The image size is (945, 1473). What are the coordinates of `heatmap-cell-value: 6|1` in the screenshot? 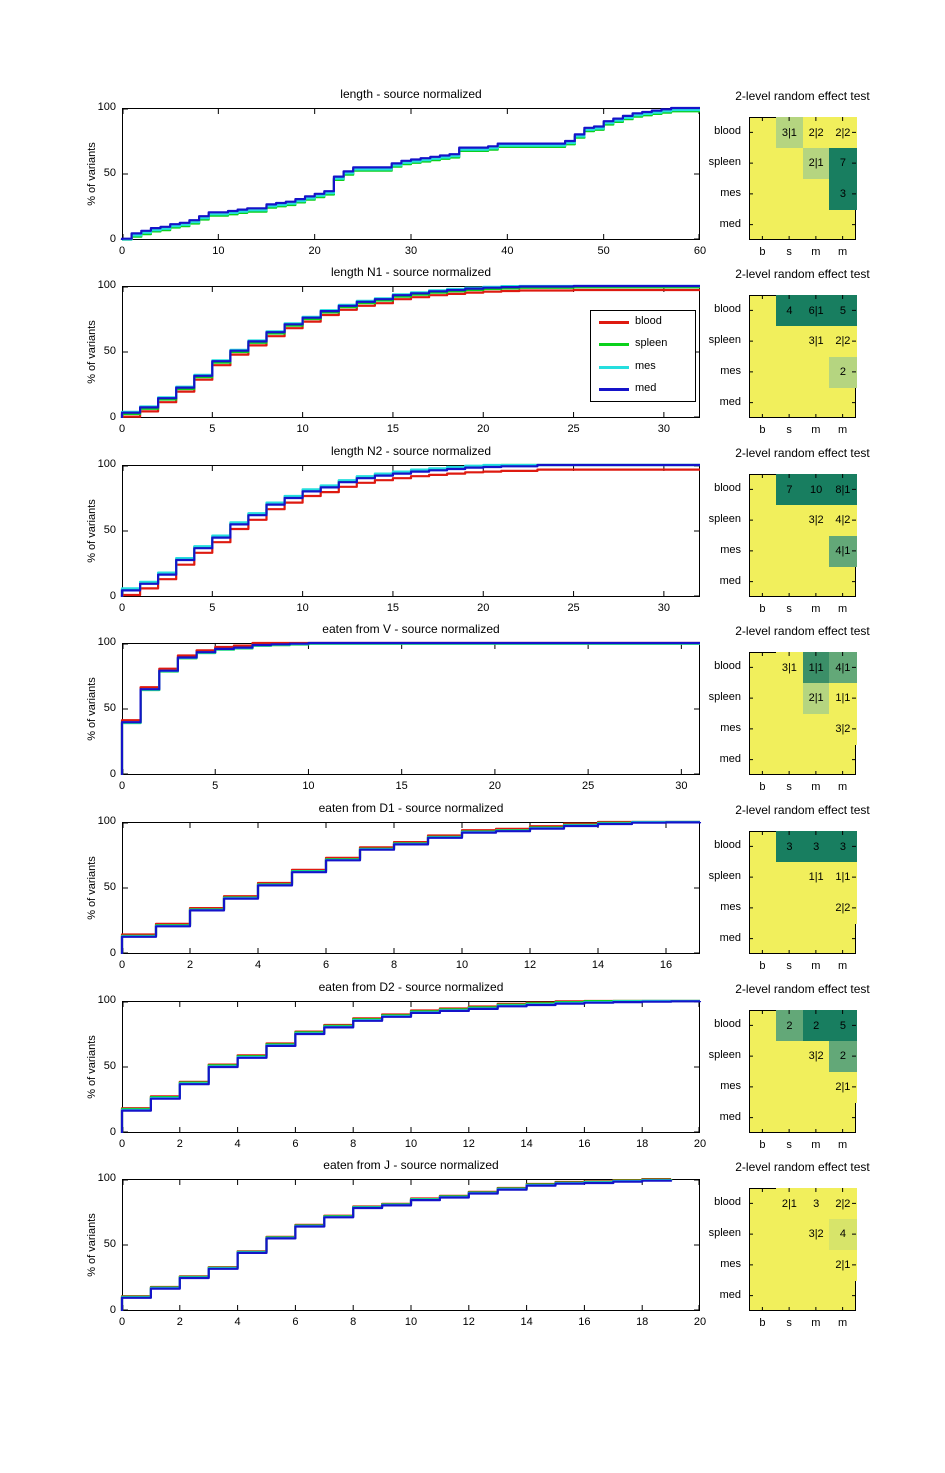 It's located at (816, 310).